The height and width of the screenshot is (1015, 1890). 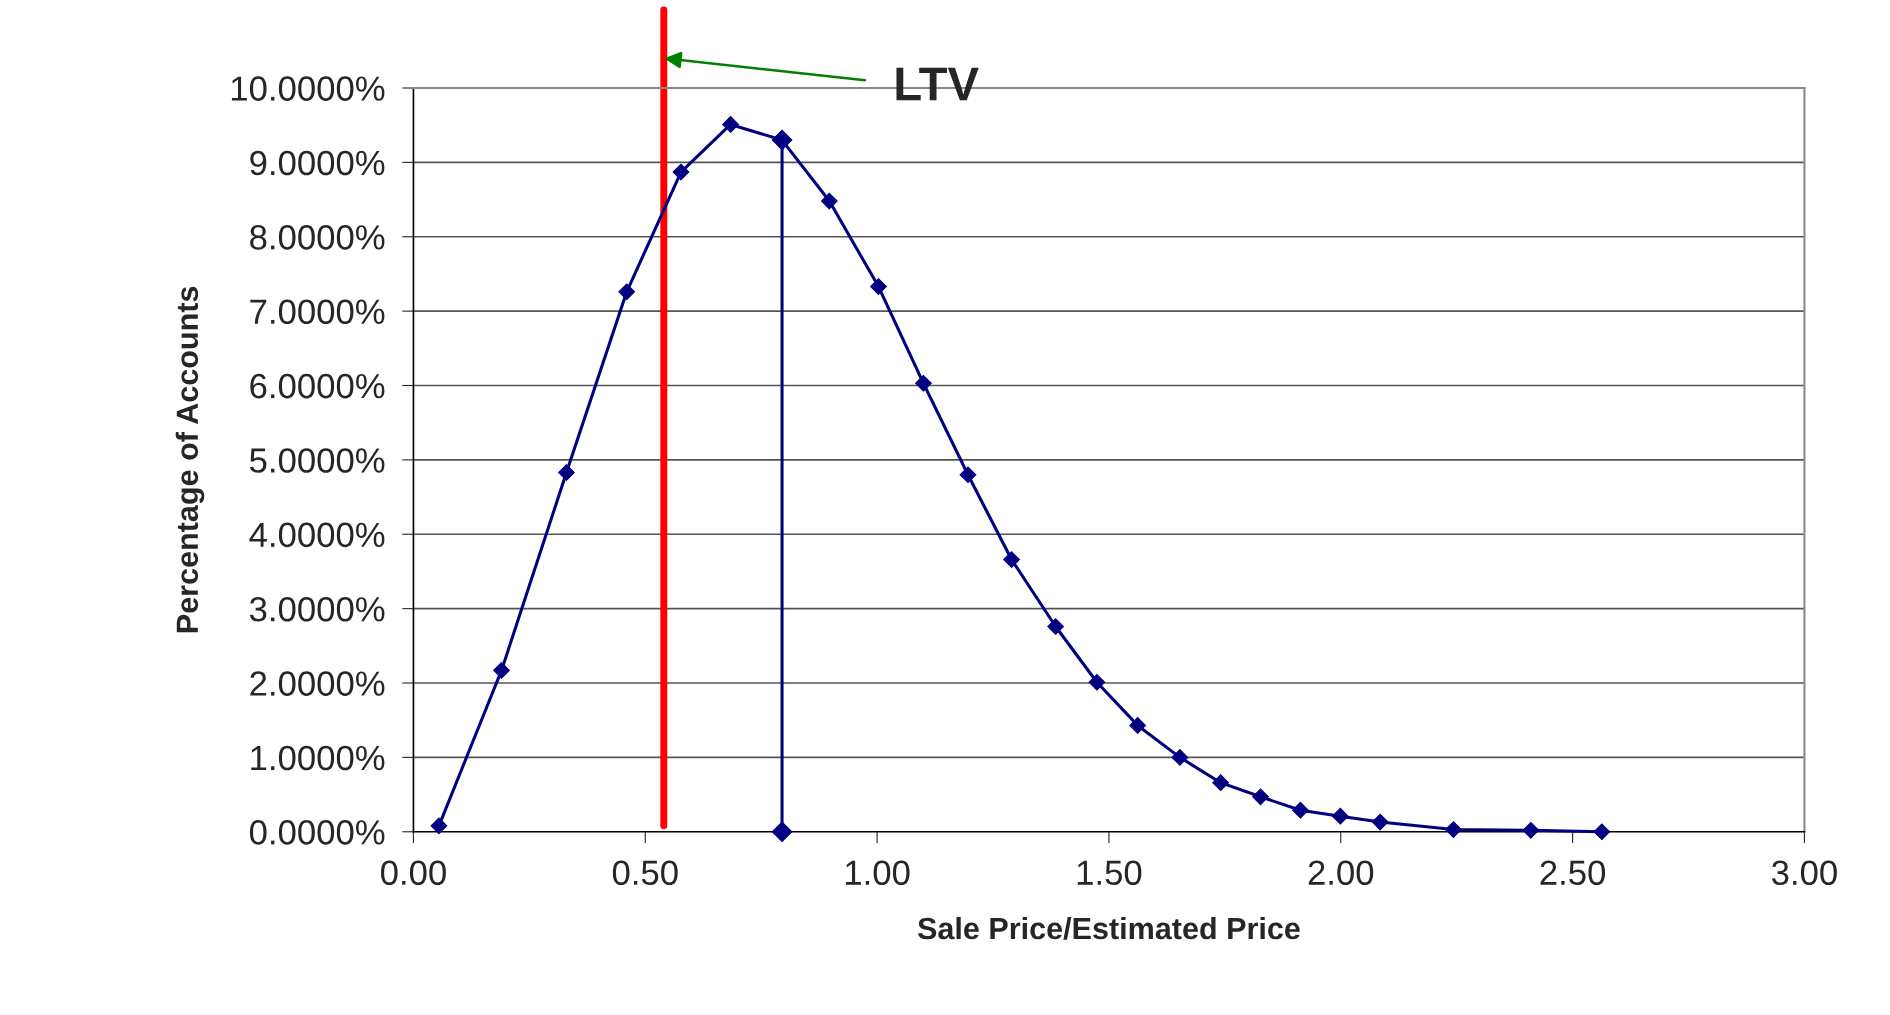 I want to click on y-tick-label: 6.0000%, so click(x=317, y=386).